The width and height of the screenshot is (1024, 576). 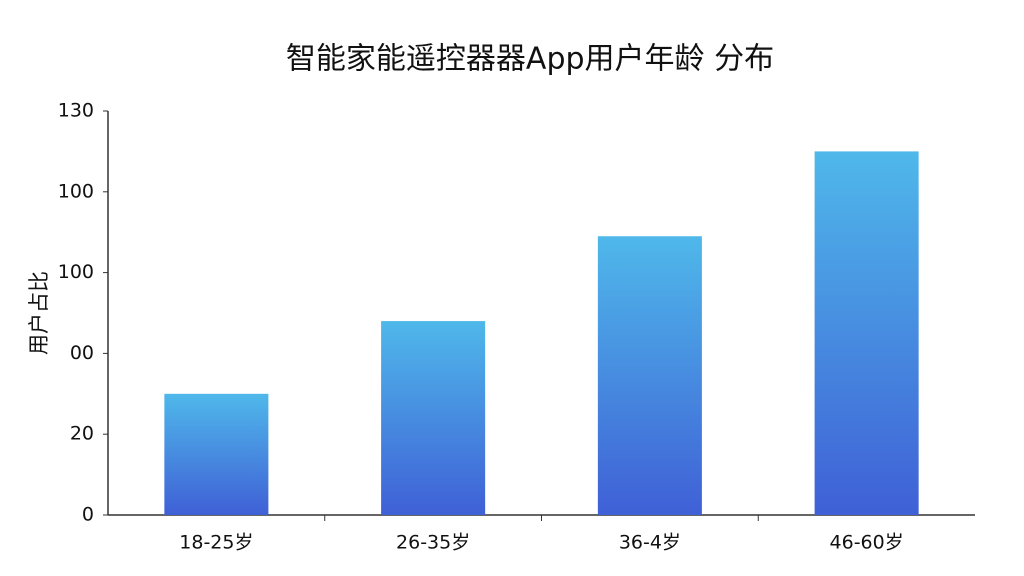 What do you see at coordinates (650, 543) in the screenshot?
I see `x-tick-label: 36-4岁` at bounding box center [650, 543].